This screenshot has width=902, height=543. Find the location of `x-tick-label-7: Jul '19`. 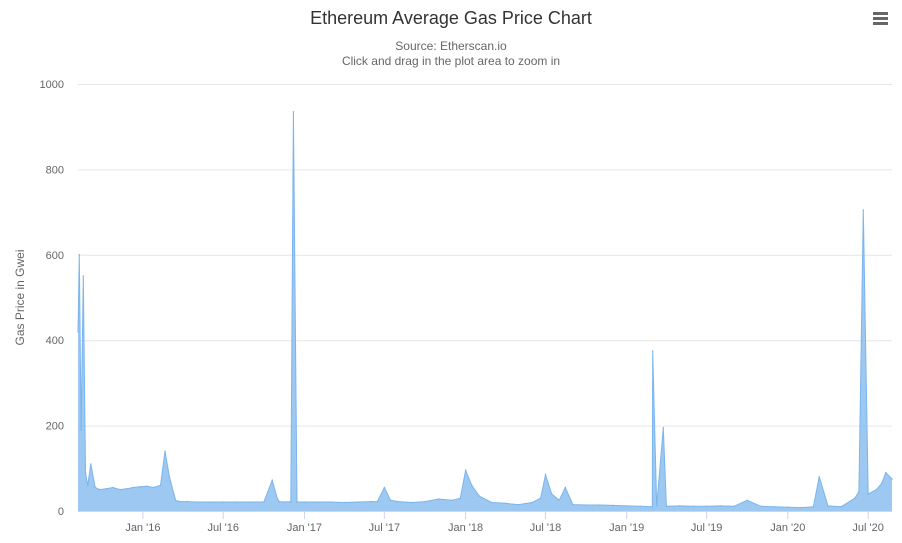

x-tick-label-7: Jul '19 is located at coordinates (706, 528).